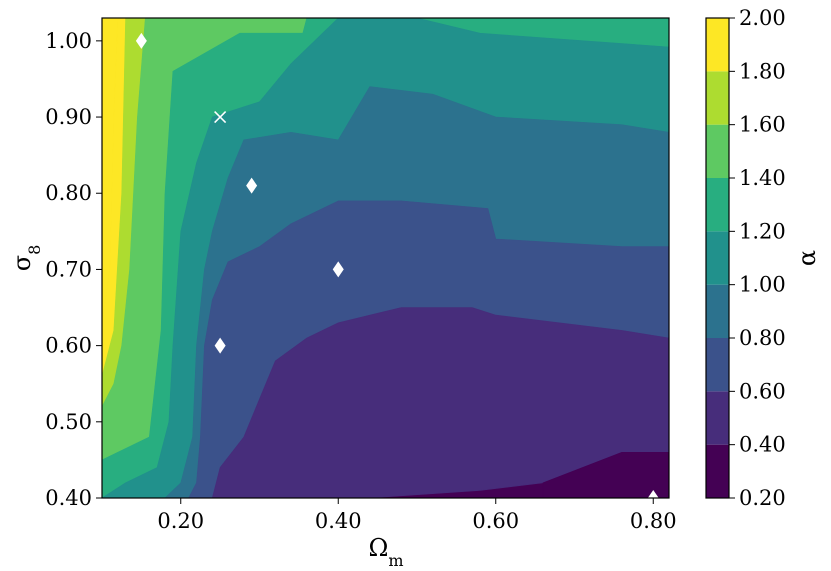  I want to click on colorbar, so click(717, 258).